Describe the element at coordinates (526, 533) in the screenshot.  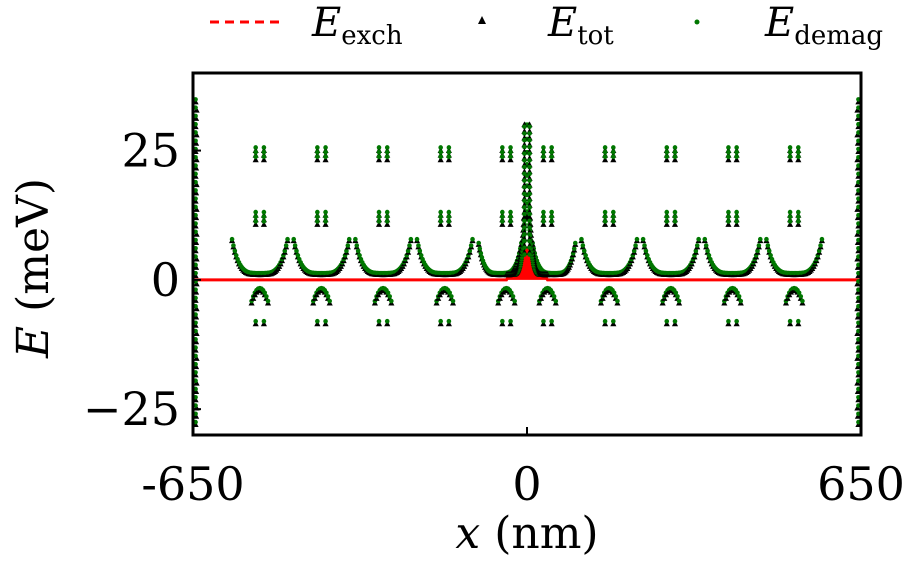
I see `x-axis-label: x (nm)` at that location.